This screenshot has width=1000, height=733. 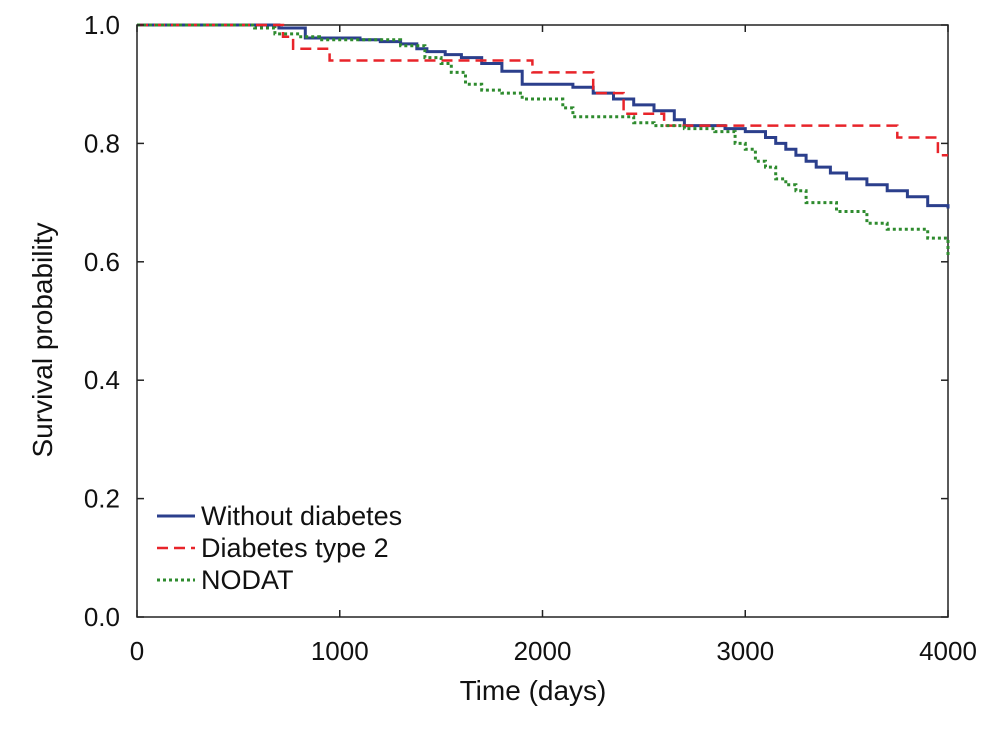 I want to click on y-tick-label: 0.0, so click(x=102, y=617).